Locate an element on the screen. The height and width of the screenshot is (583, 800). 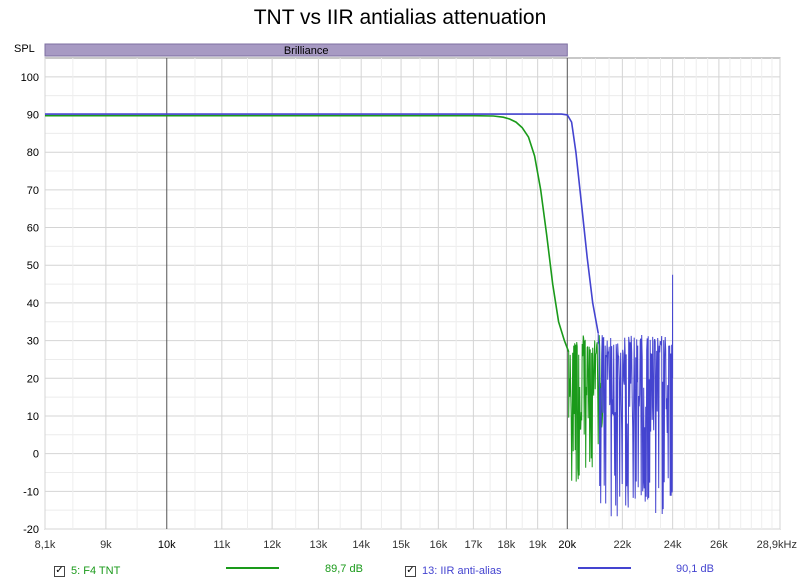
y-tick-label: 0 is located at coordinates (36, 455).